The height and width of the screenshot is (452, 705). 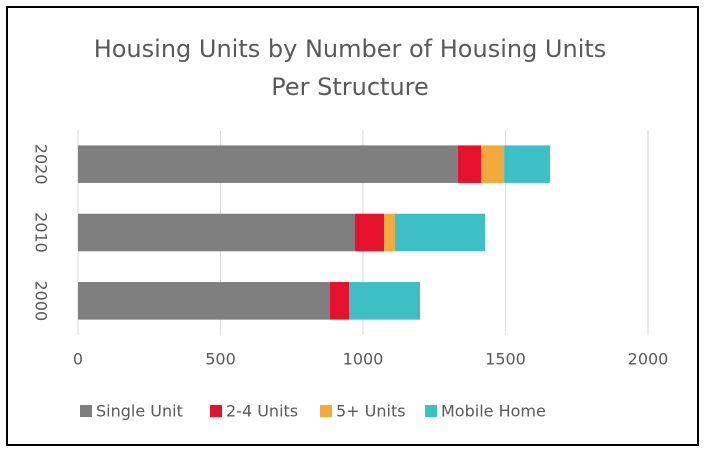 What do you see at coordinates (41, 232) in the screenshot?
I see `y-tick-label: 2010` at bounding box center [41, 232].